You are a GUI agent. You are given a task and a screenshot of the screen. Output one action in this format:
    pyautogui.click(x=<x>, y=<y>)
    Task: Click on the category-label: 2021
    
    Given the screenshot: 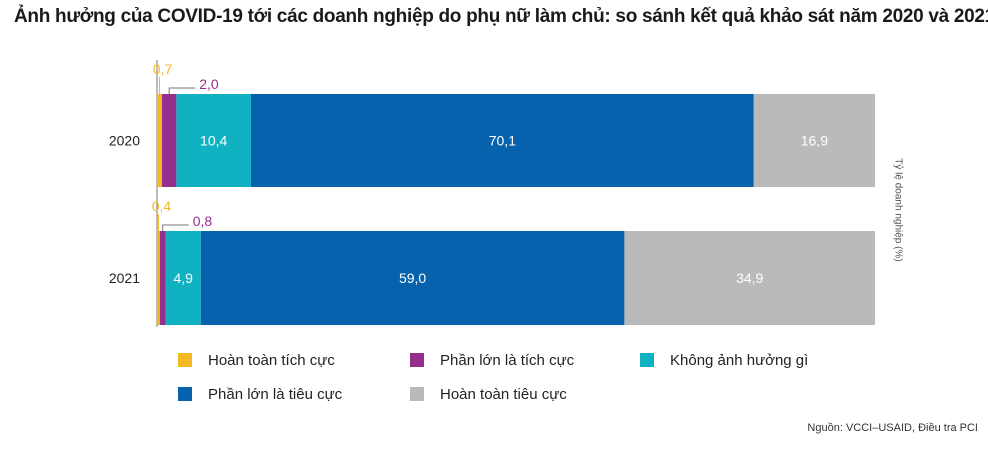 What is the action you would take?
    pyautogui.click(x=124, y=278)
    